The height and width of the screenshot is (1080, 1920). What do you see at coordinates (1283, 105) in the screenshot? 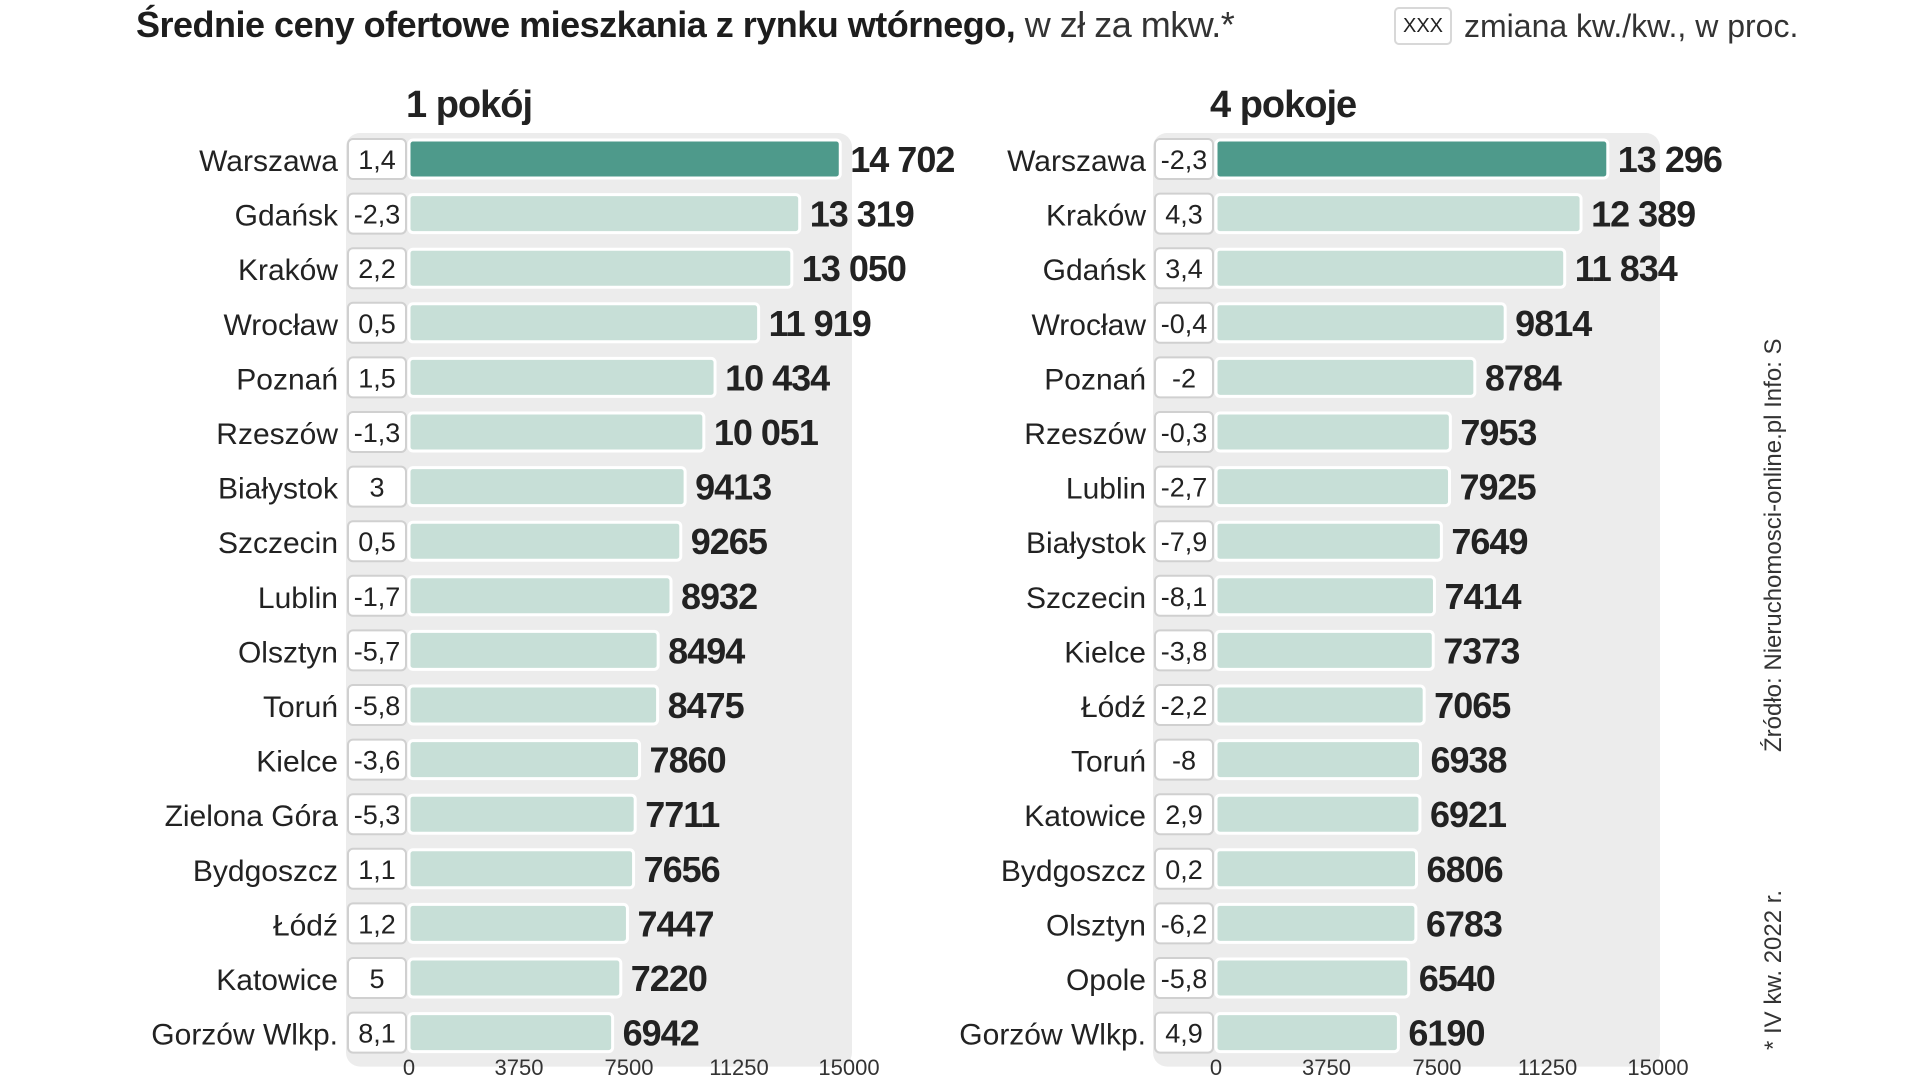
I see `panel-title-4-rooms: 4 pokoje` at bounding box center [1283, 105].